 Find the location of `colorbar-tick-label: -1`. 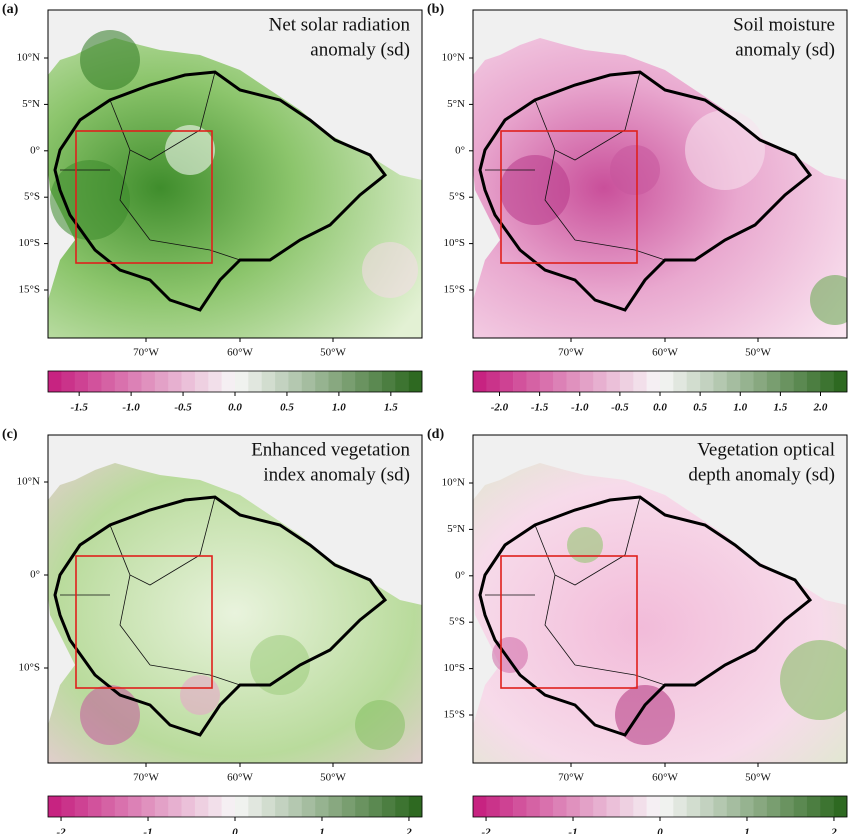

colorbar-tick-label: -1 is located at coordinates (572, 830).